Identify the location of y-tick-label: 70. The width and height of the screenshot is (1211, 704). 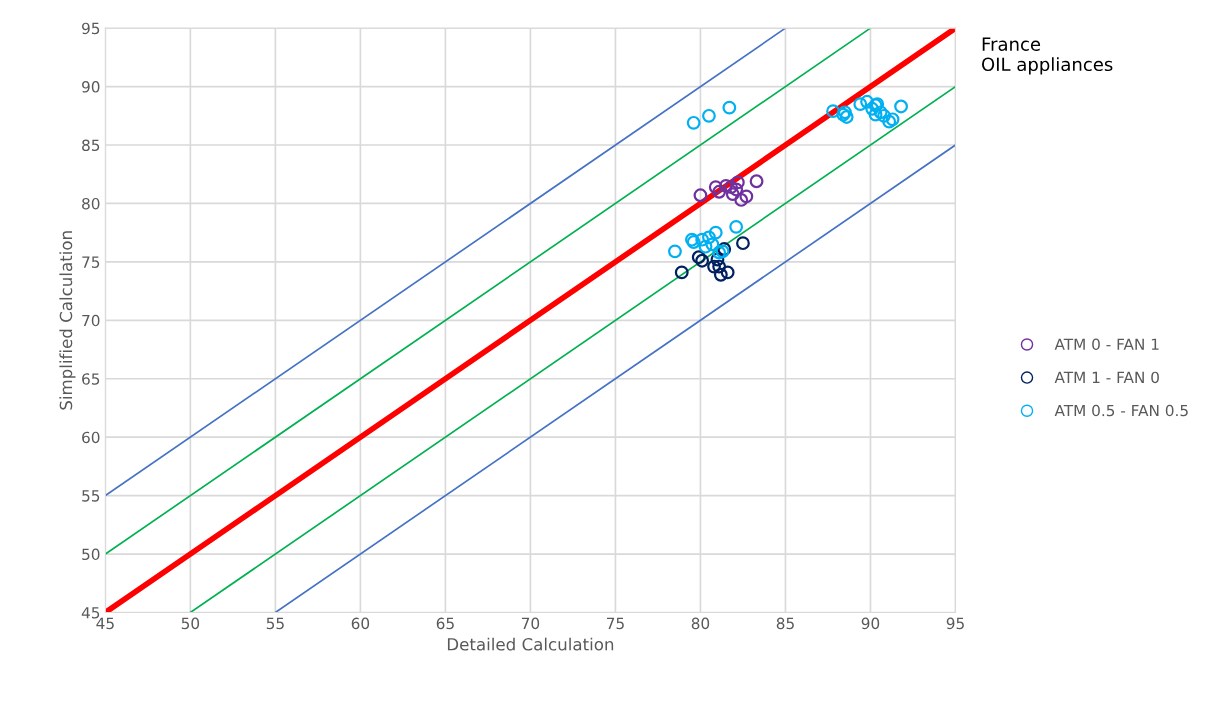
(91, 320).